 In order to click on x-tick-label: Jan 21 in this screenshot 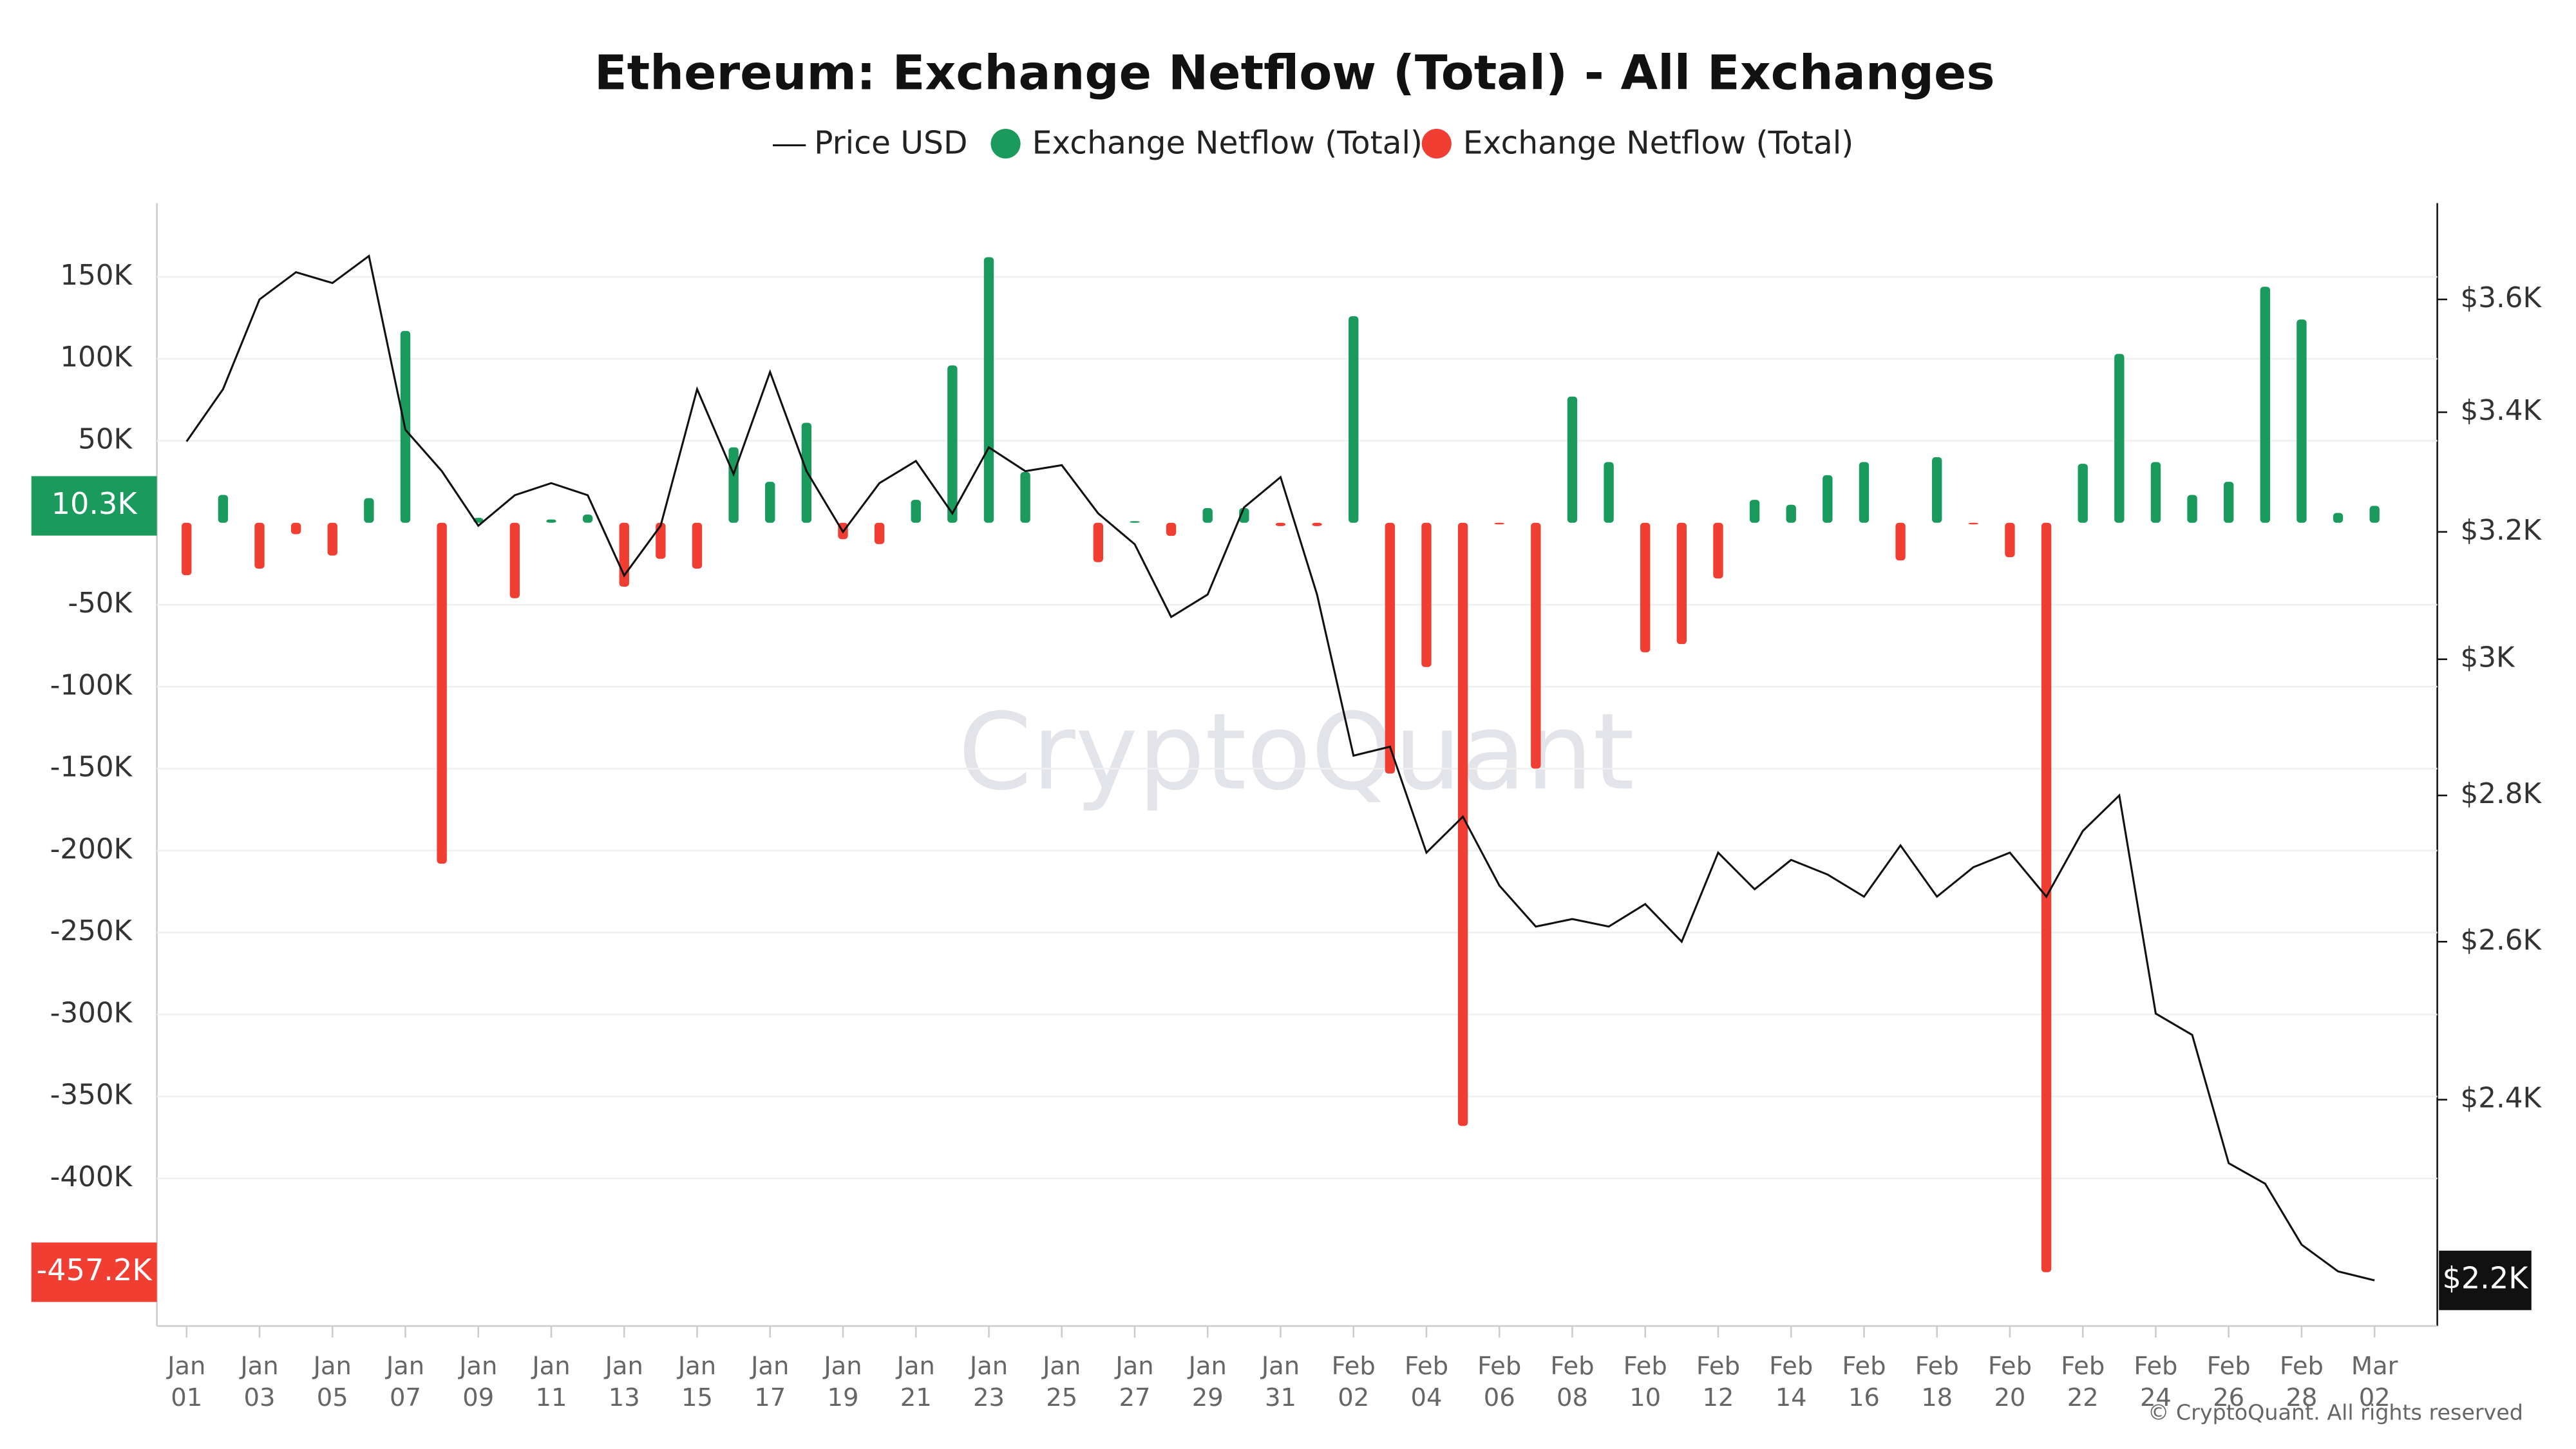, I will do `click(915, 1382)`.